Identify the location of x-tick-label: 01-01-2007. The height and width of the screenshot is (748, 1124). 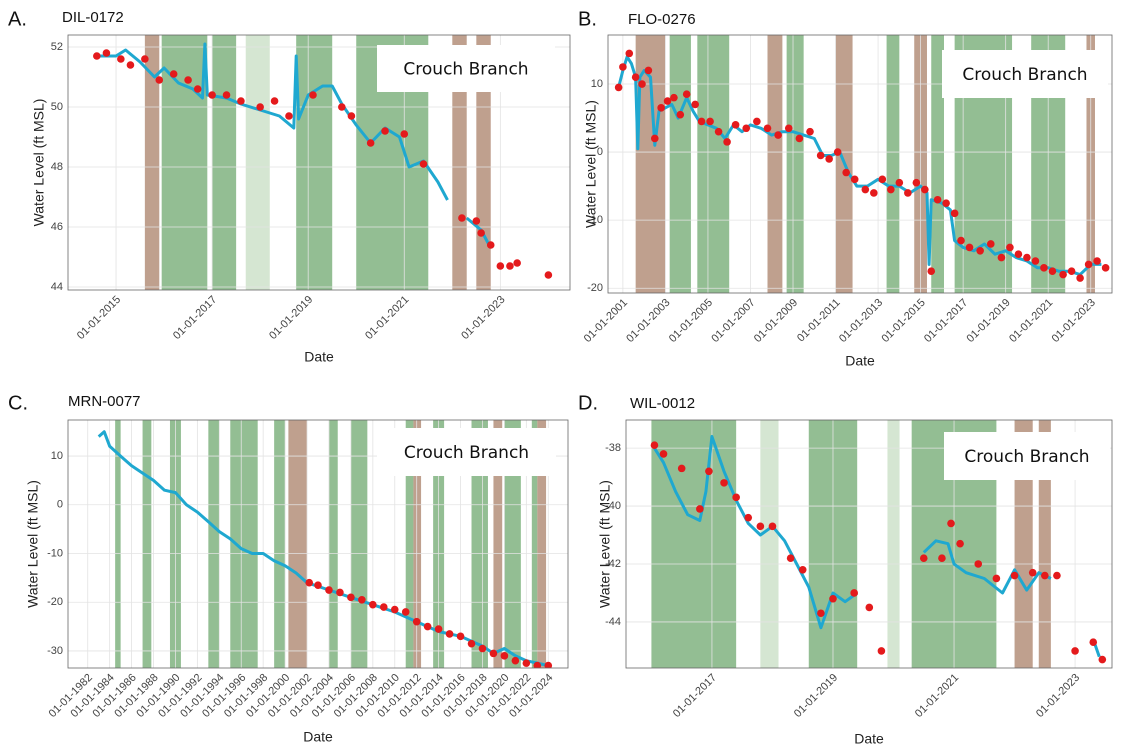
(733, 321).